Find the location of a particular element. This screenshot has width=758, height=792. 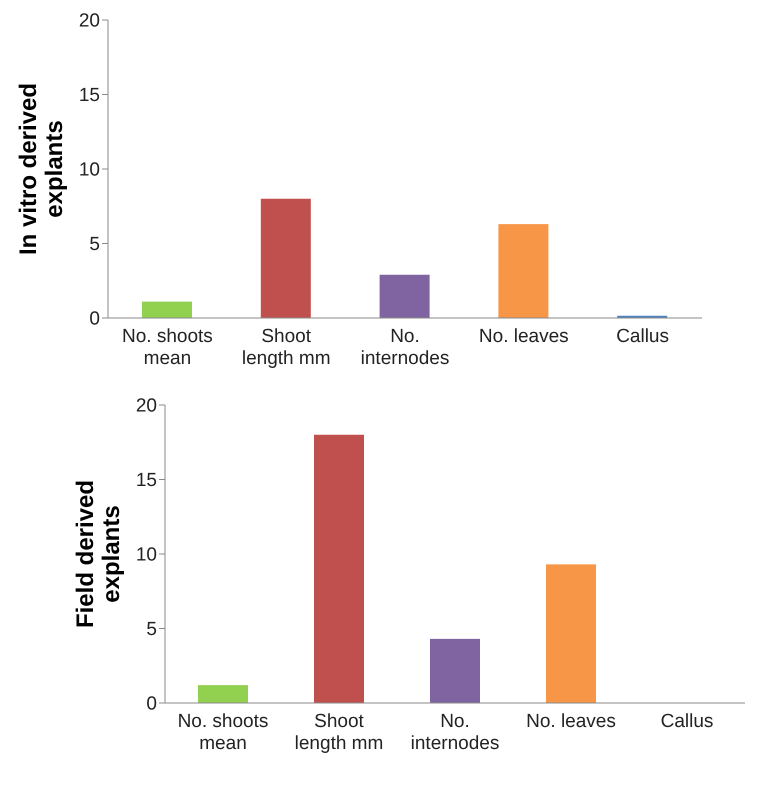

y-axis-title: Field derived explants is located at coordinates (98, 554).